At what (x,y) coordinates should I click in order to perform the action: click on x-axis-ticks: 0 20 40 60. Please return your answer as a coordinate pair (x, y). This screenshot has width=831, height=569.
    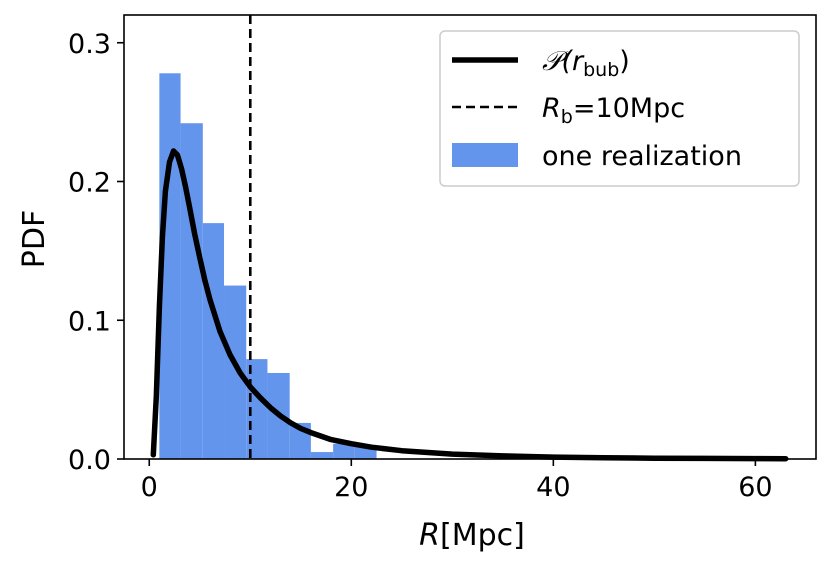
    Looking at the image, I should click on (457, 481).